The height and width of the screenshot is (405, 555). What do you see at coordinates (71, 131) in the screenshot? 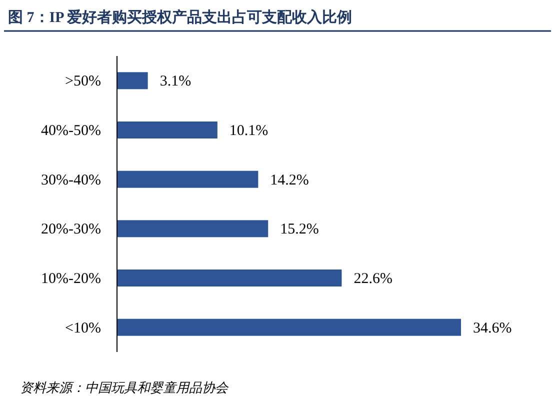
I see `y-tick-label: 40%-50%` at bounding box center [71, 131].